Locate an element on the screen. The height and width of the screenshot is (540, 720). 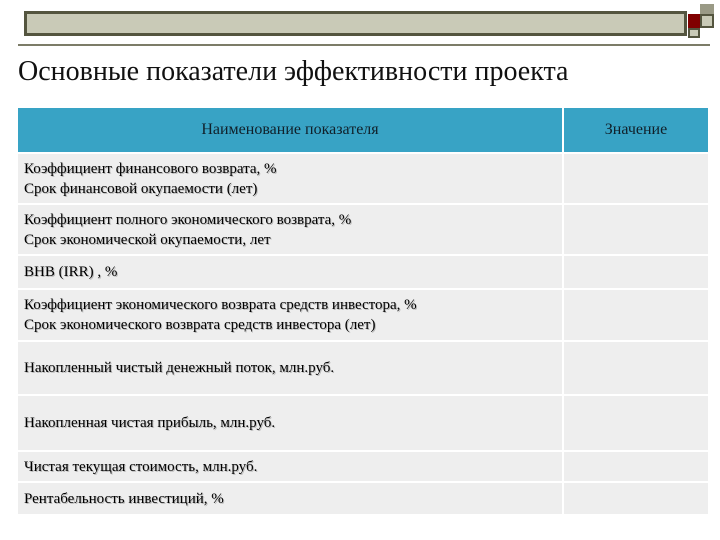
header-value: Значение is located at coordinates (635, 130).